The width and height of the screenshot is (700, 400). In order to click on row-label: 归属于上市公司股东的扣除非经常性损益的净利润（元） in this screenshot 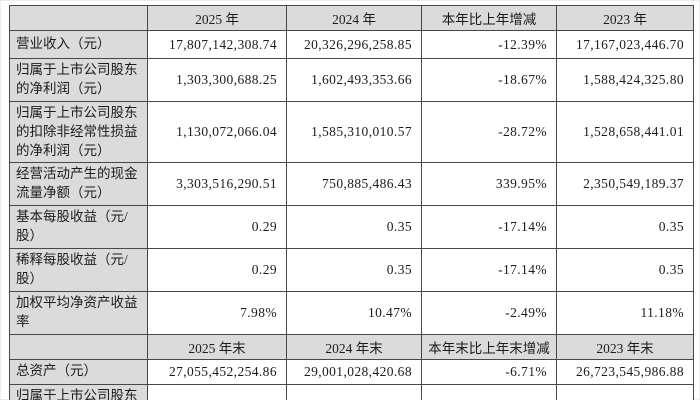, I will do `click(78, 132)`.